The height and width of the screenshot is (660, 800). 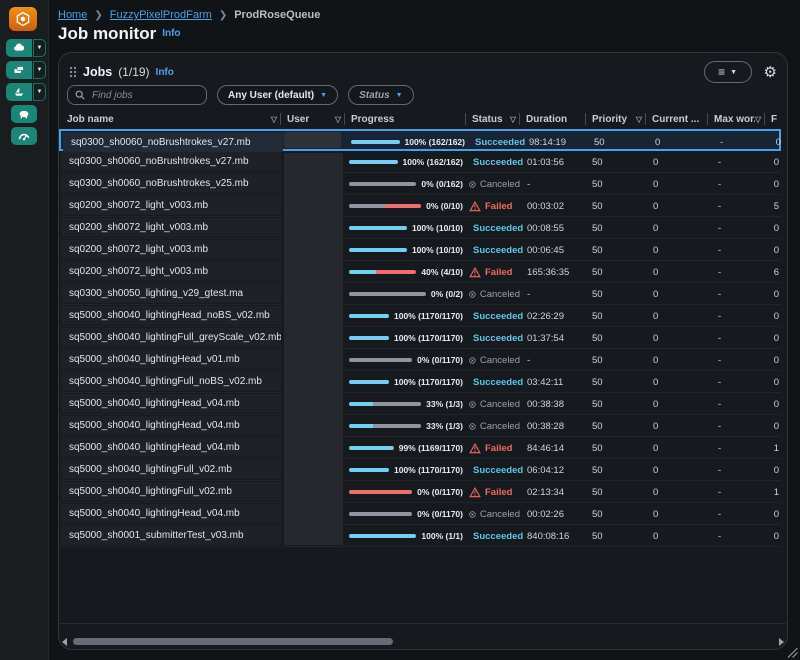 I want to click on sidebar-button-usage, so click(x=24, y=136).